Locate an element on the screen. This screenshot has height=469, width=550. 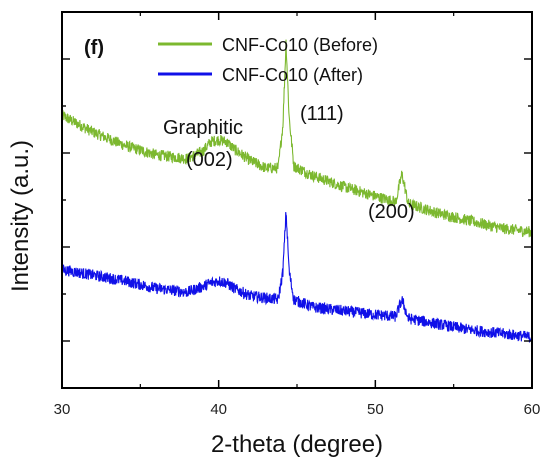
x-axis-title: 2-theta (degree) is located at coordinates (297, 444).